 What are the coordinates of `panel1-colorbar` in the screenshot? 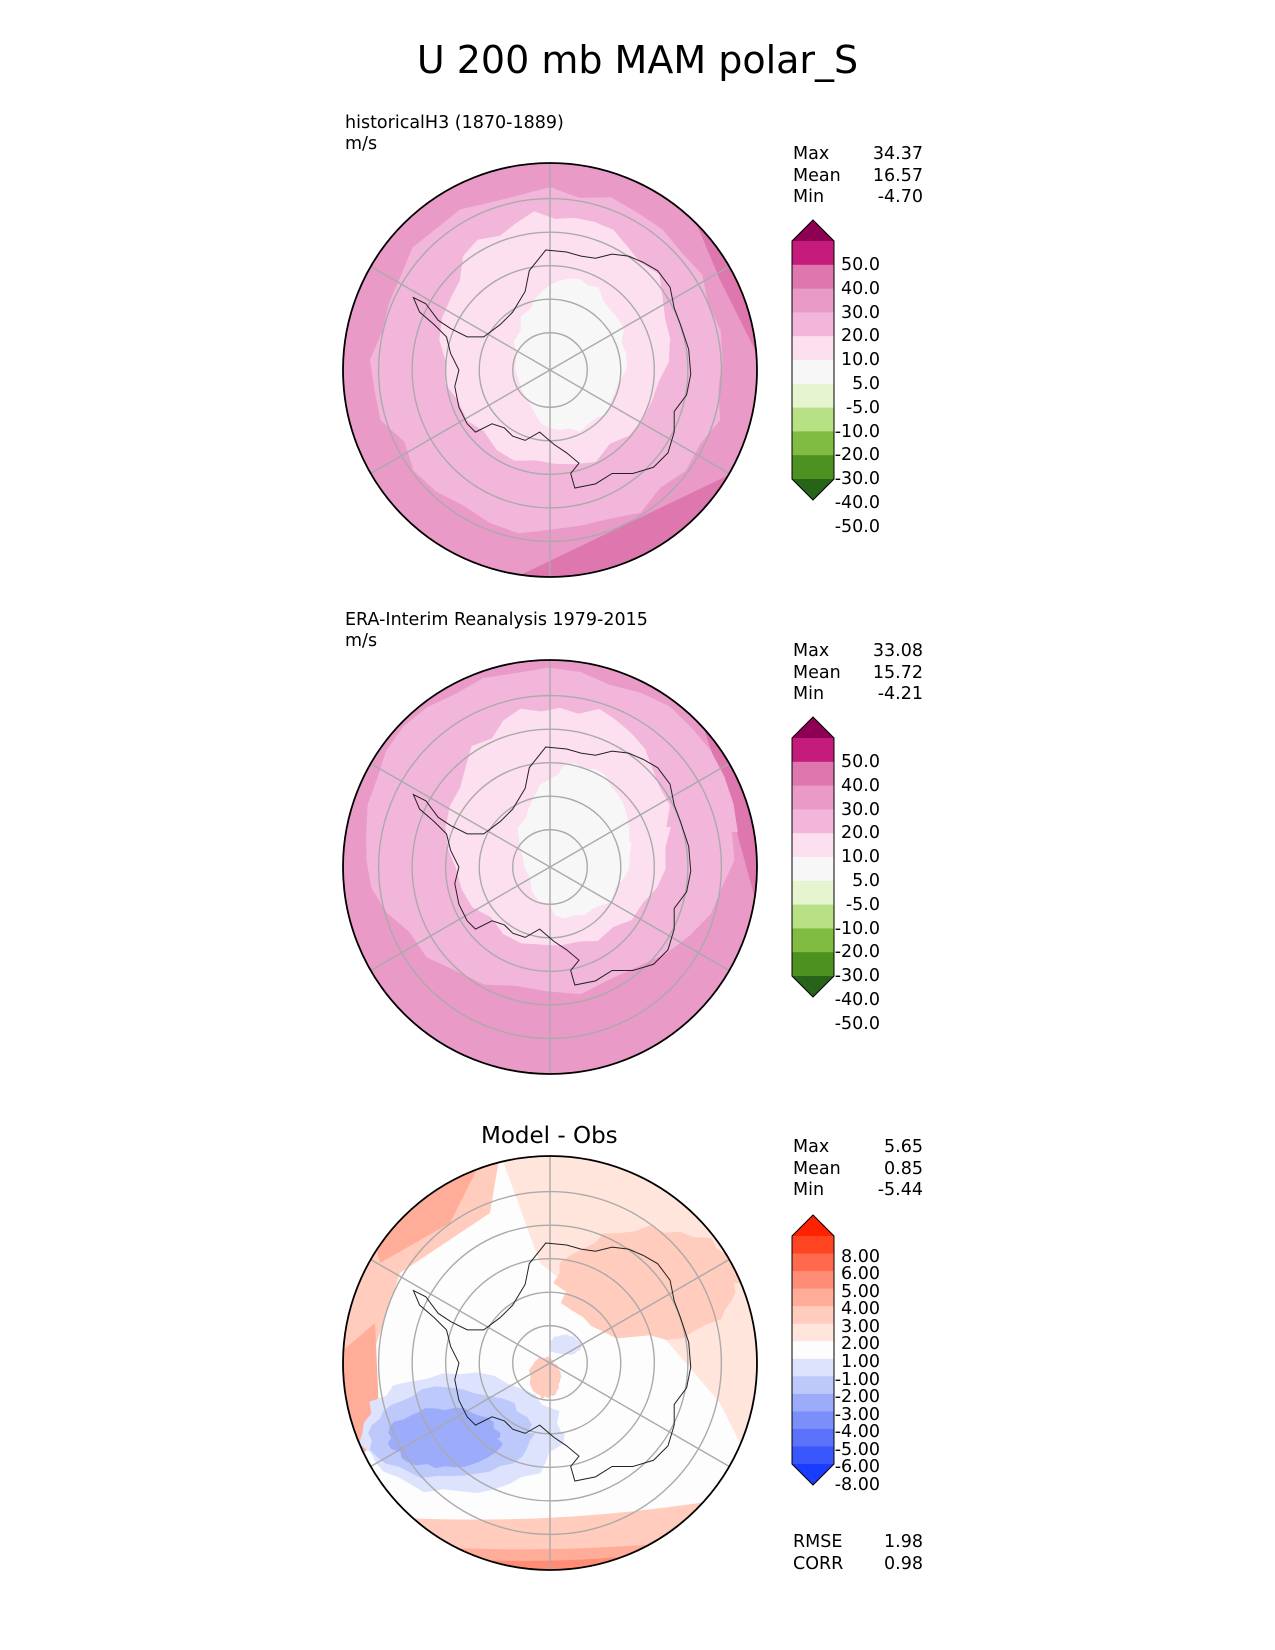 It's located at (813, 360).